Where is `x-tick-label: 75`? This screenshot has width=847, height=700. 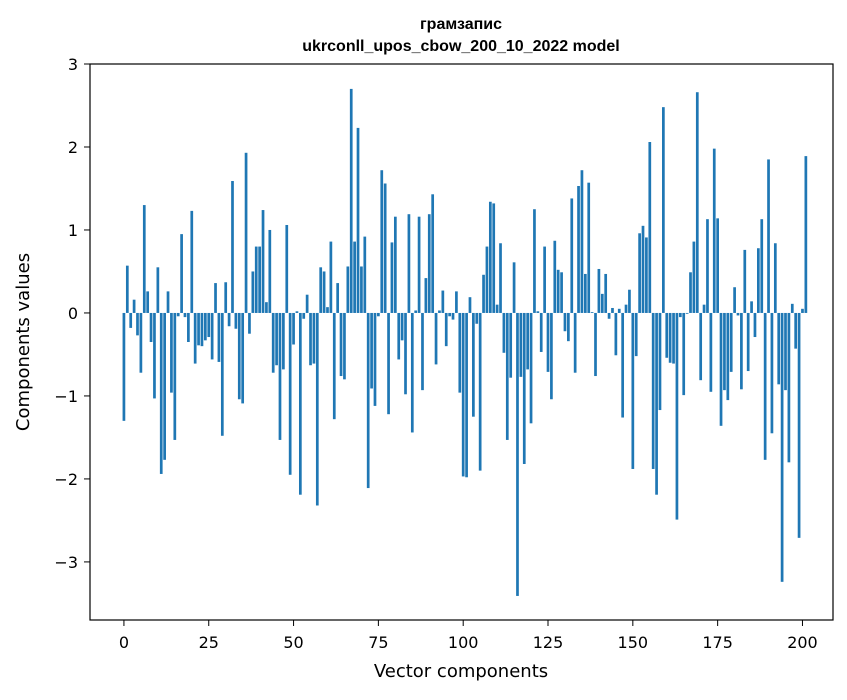 x-tick-label: 75 is located at coordinates (378, 642).